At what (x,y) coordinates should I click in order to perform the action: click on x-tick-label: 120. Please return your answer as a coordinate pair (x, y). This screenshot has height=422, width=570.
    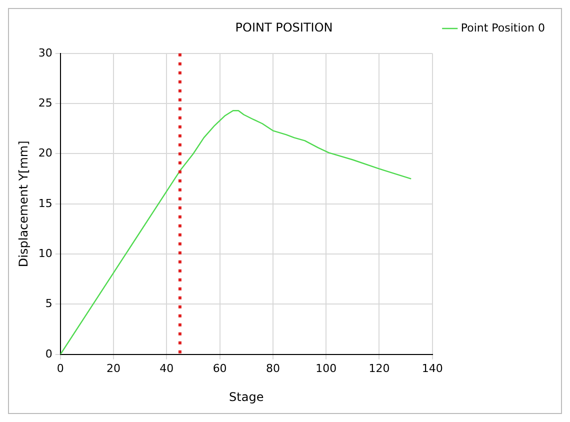
    Looking at the image, I should click on (379, 368).